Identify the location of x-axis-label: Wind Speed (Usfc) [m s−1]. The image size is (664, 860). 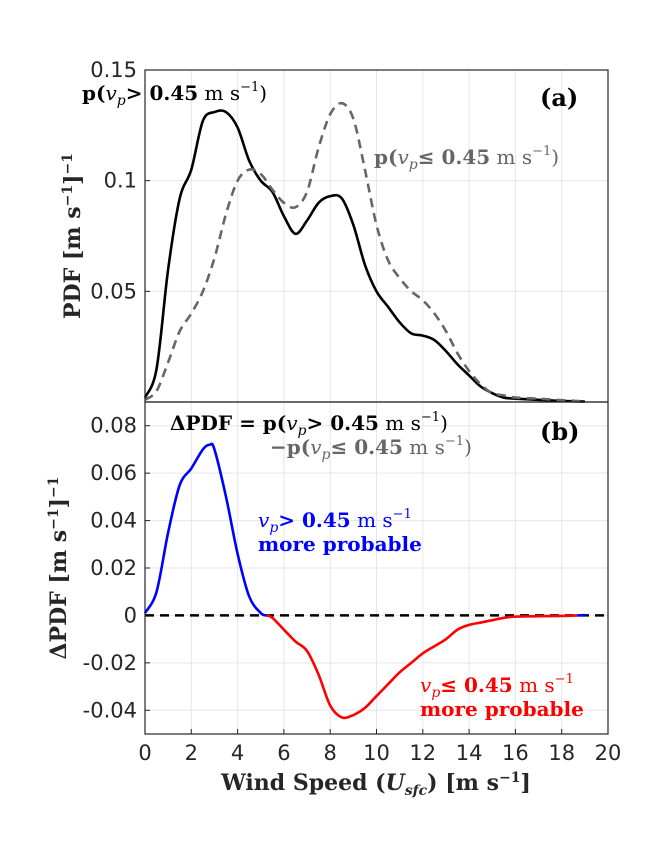
(375, 784).